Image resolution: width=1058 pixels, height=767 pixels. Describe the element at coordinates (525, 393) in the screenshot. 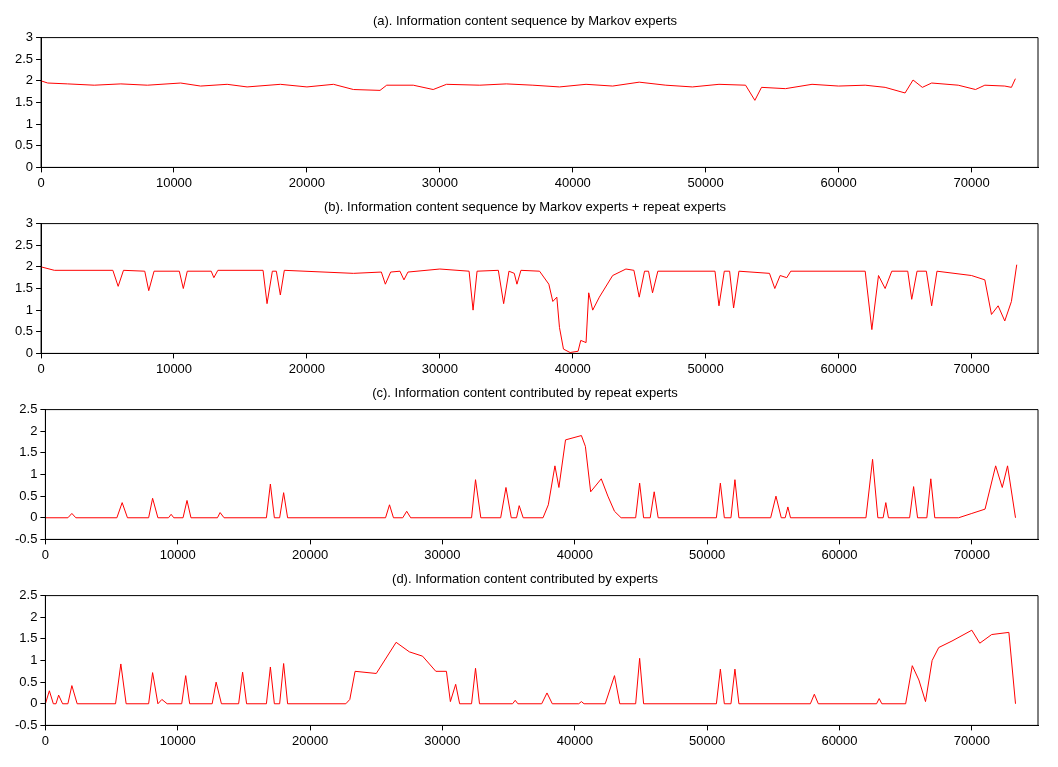

I see `chart-title: (c). Information content contributed by repeat experts` at that location.